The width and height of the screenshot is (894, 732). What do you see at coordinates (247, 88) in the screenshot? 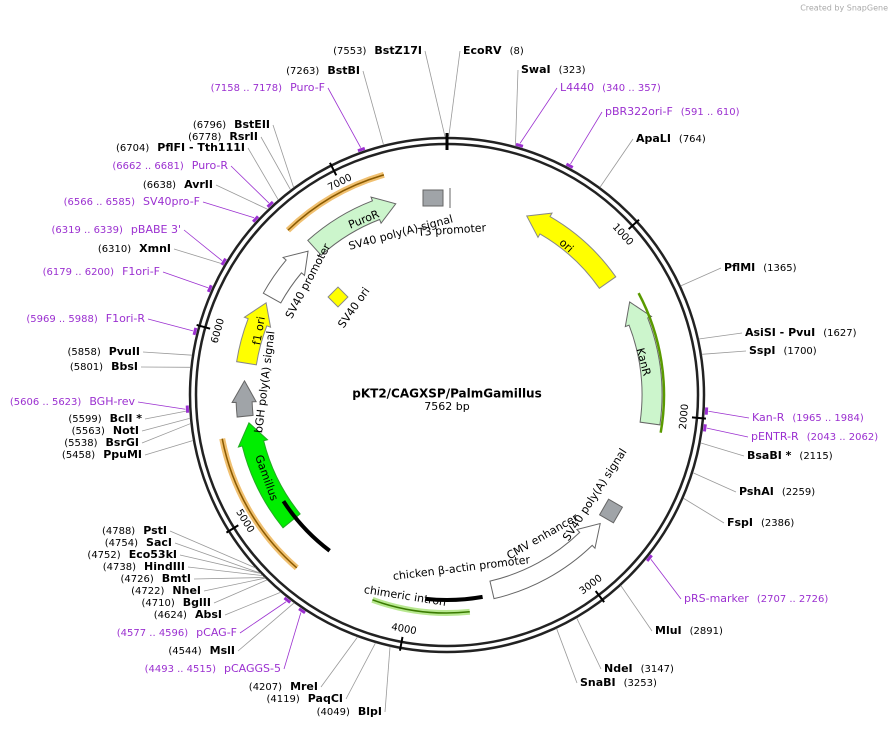
I see `site-position: (7158 .. 7178)` at bounding box center [247, 88].